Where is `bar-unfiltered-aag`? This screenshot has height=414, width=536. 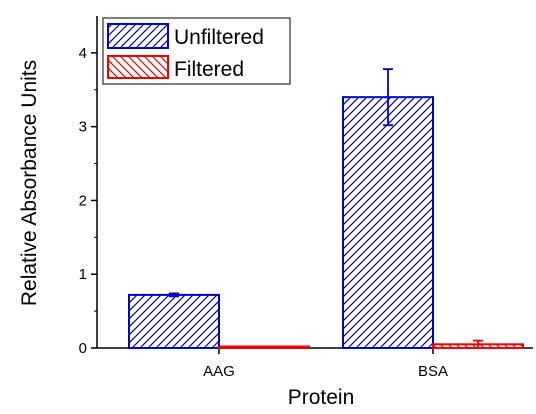
bar-unfiltered-aag is located at coordinates (174, 321).